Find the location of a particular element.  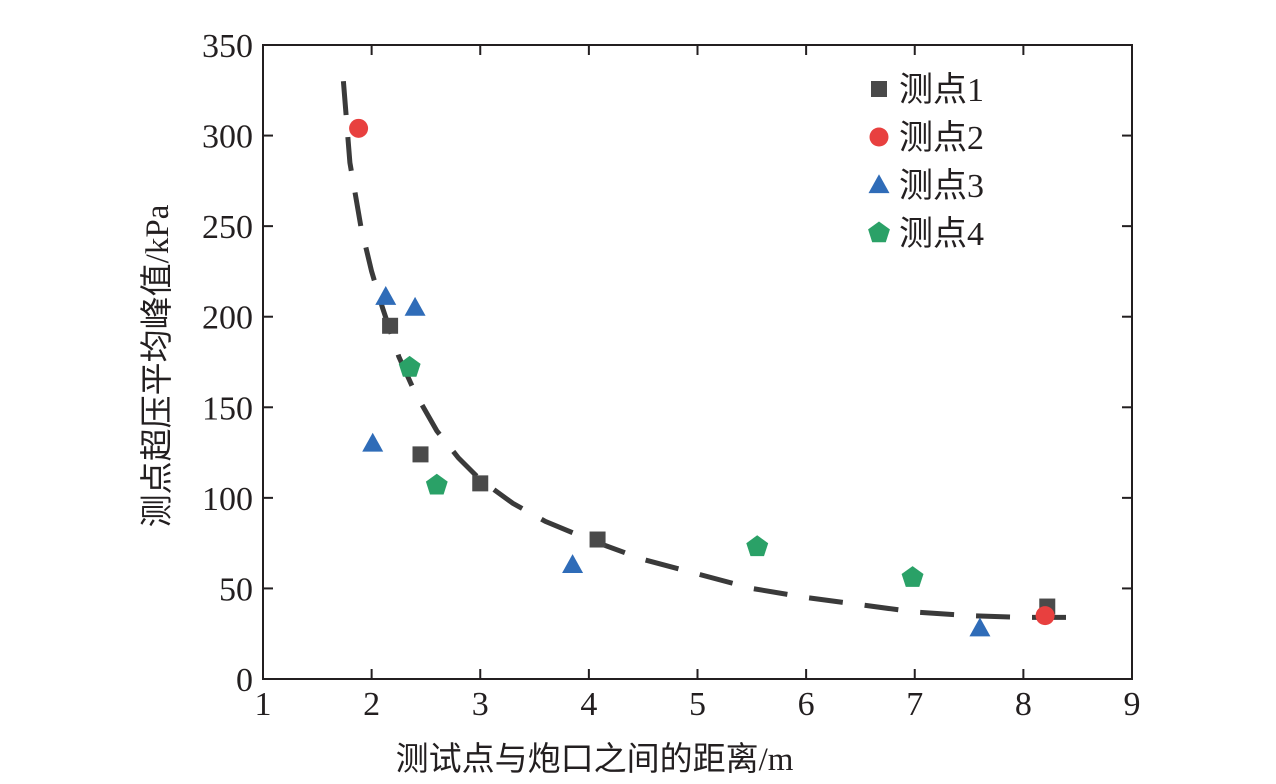

y-tick-label: 350 is located at coordinates (227, 46).